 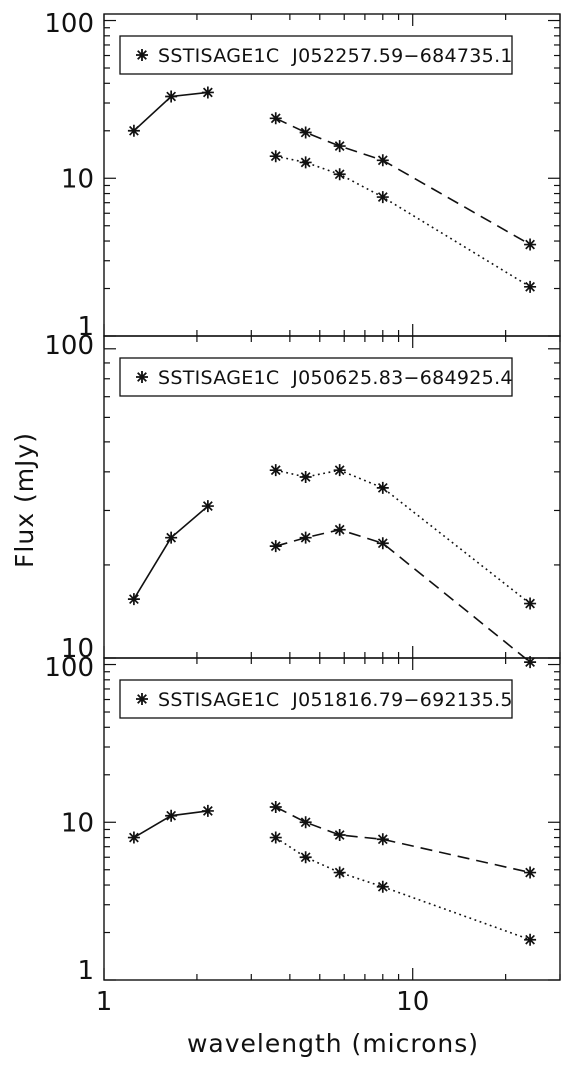 I want to click on legend: SSTISAGE1C J052257.59−684735.1, so click(x=316, y=55).